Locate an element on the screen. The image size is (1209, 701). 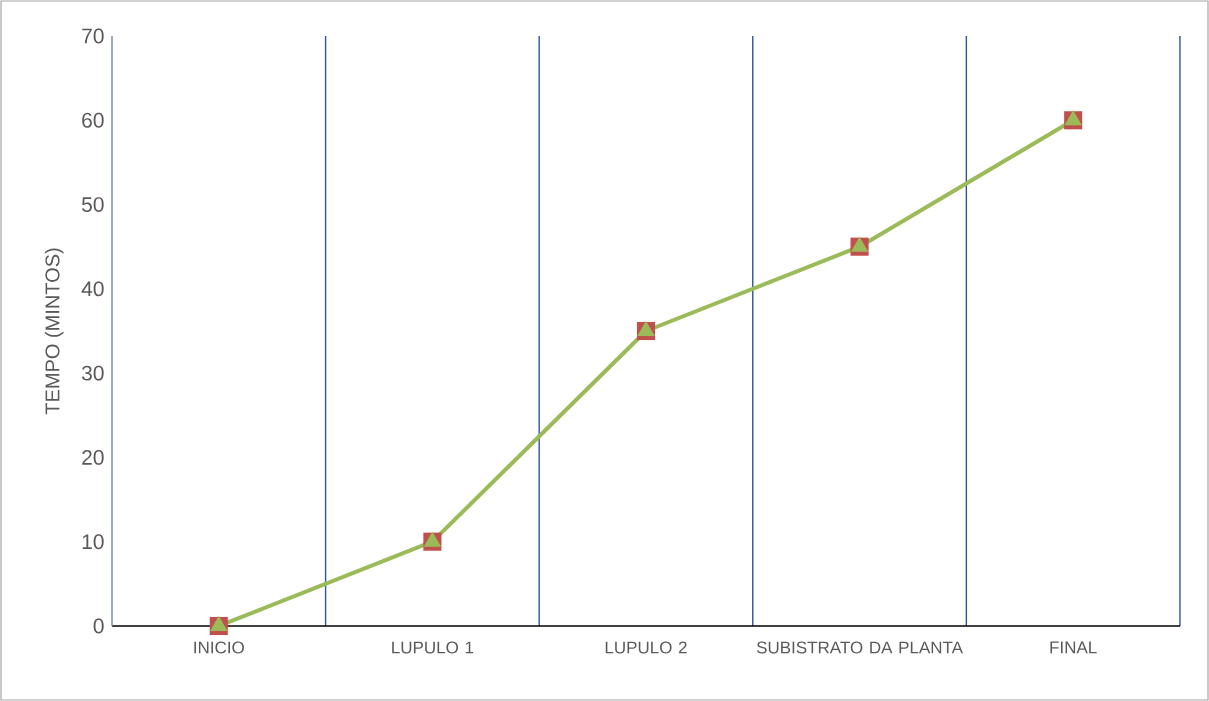
y-axis-title: TEMPO (MINTOS) is located at coordinates (54, 331).